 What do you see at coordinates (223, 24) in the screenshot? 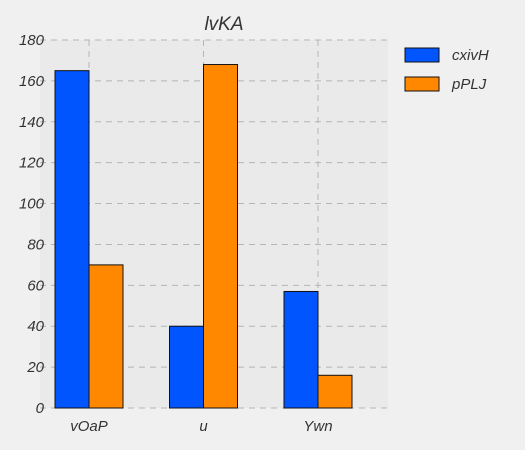
I see `chart-title: lvKA` at bounding box center [223, 24].